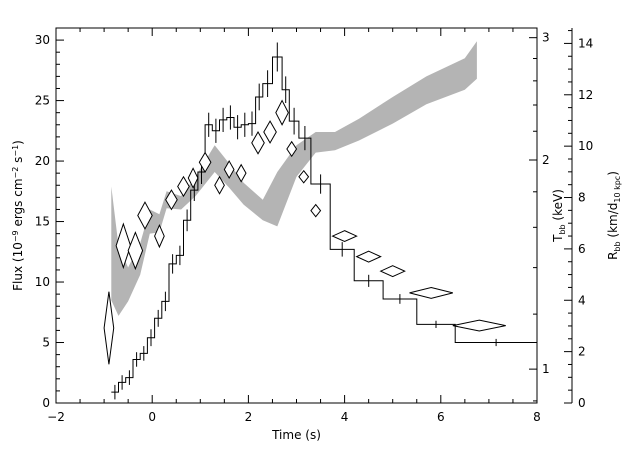 This screenshot has height=457, width=640. Describe the element at coordinates (582, 403) in the screenshot. I see `radius-tick-label-0: 0` at that location.